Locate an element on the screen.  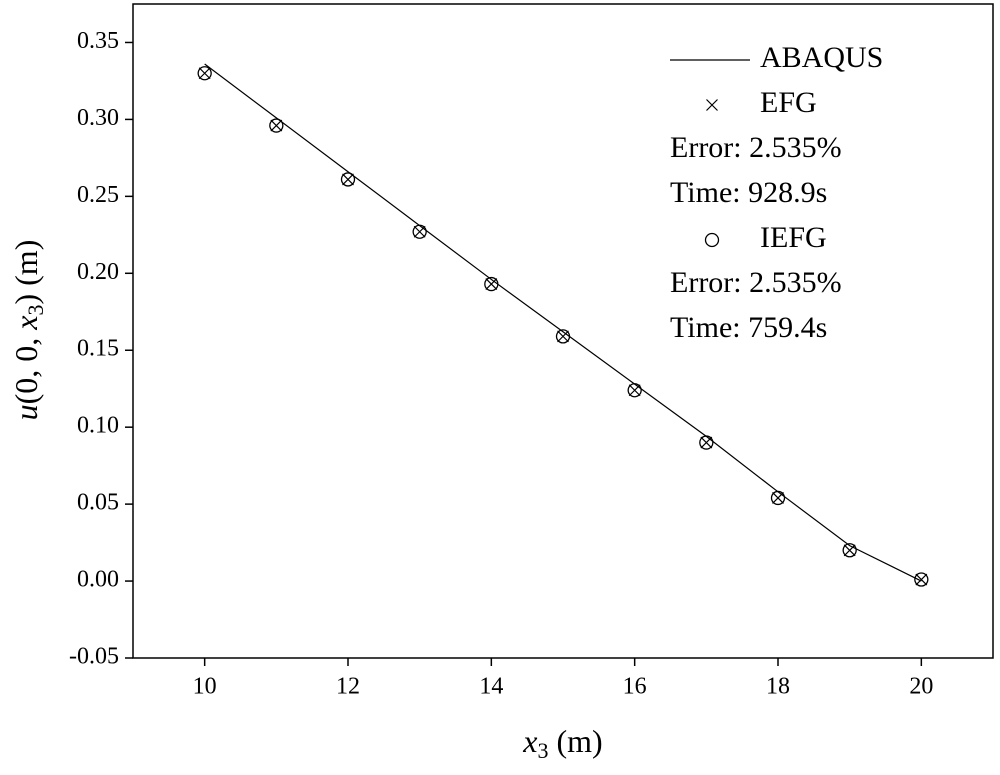
x-axis-label: x3 (m) is located at coordinates (562, 743).